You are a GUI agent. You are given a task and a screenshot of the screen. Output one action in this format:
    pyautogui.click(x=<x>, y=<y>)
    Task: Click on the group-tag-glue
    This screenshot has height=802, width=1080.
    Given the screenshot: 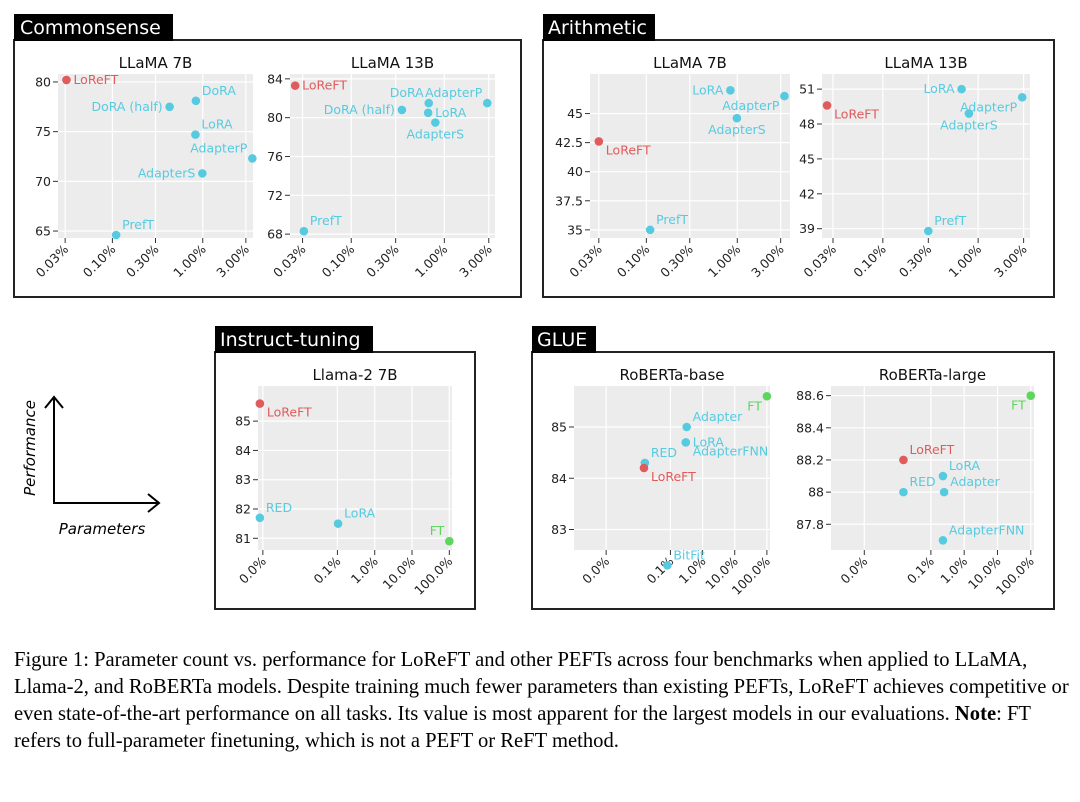 What is the action you would take?
    pyautogui.click(x=564, y=339)
    